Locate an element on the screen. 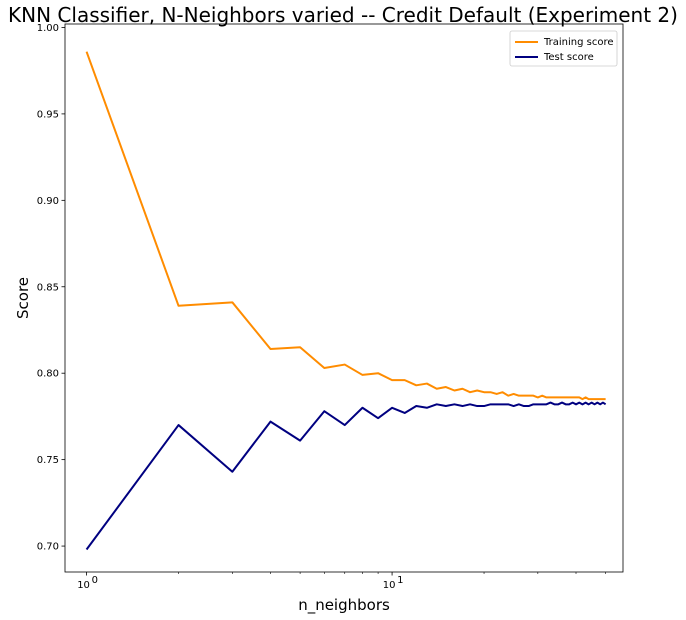 Image resolution: width=686 pixels, height=620 pixels. y-tick-label: 1.00 is located at coordinates (48, 28).